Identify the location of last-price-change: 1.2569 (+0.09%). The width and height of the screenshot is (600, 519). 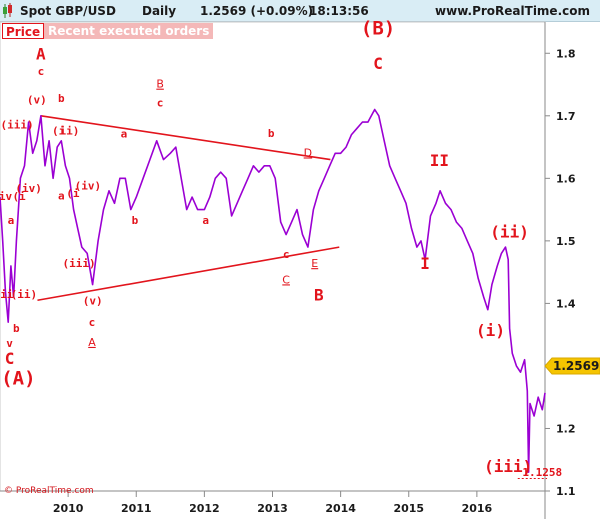
(256, 11).